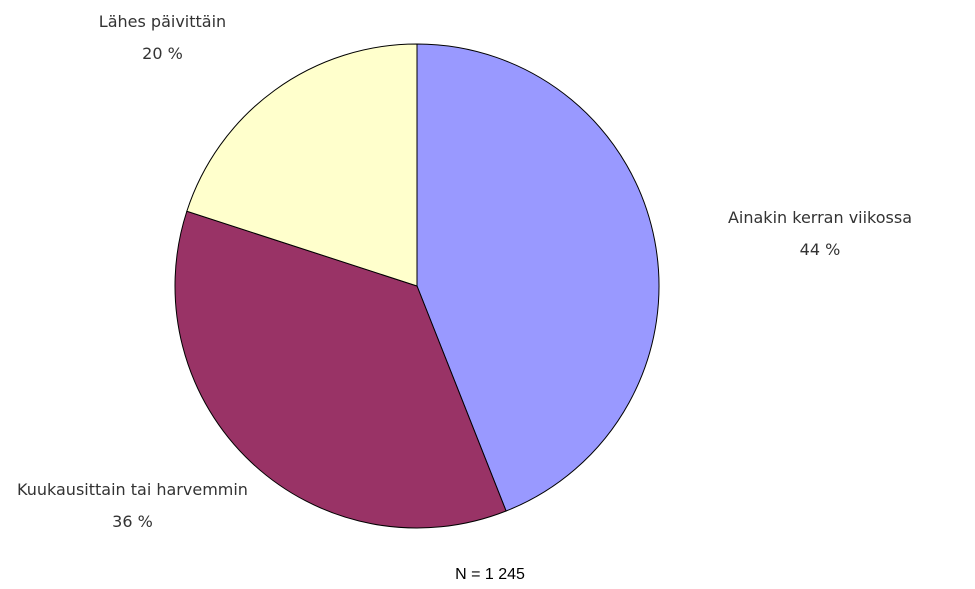 The width and height of the screenshot is (975, 589). Describe the element at coordinates (162, 53) in the screenshot. I see `slice-value-label: 20 %` at that location.